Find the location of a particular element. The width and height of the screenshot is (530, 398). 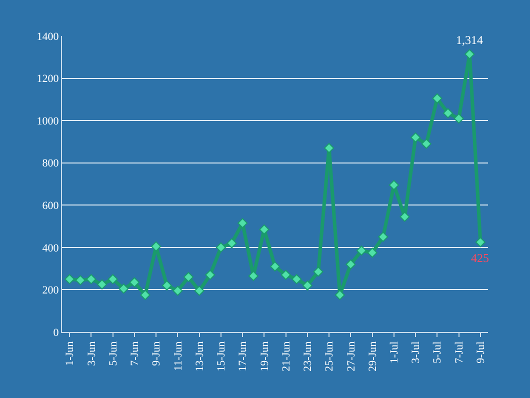

data-label: 425 is located at coordinates (480, 258).